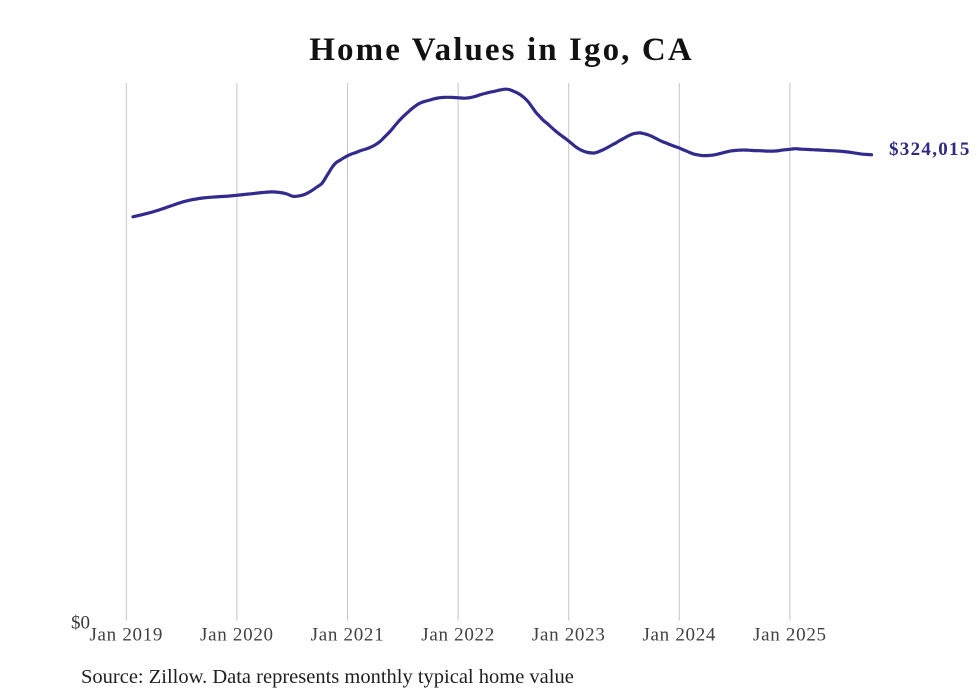 This screenshot has width=980, height=699. I want to click on svg-text: Home Values in Igo, CA, so click(501, 50).